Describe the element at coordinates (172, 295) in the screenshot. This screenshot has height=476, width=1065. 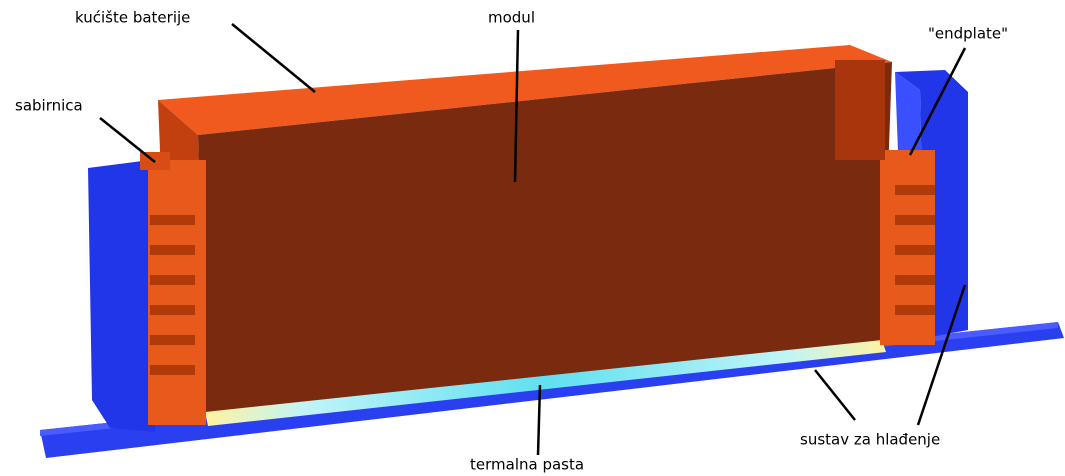
I see `left-ribs` at that location.